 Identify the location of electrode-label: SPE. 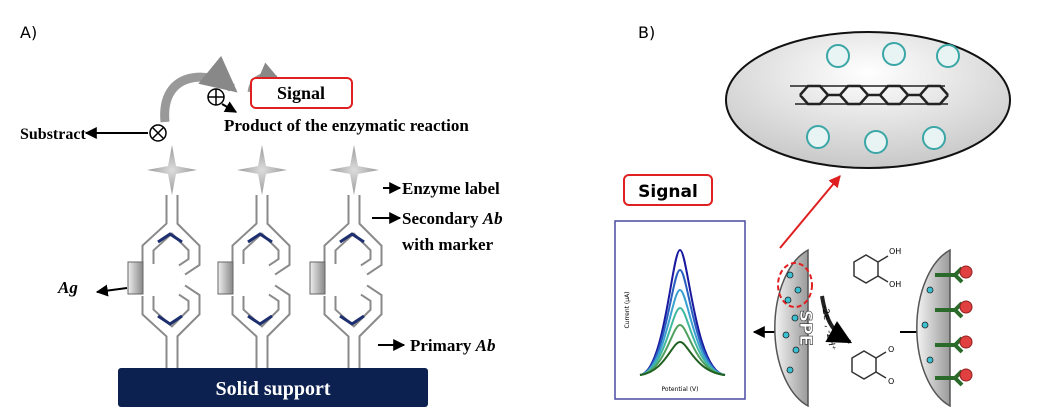
(805, 328).